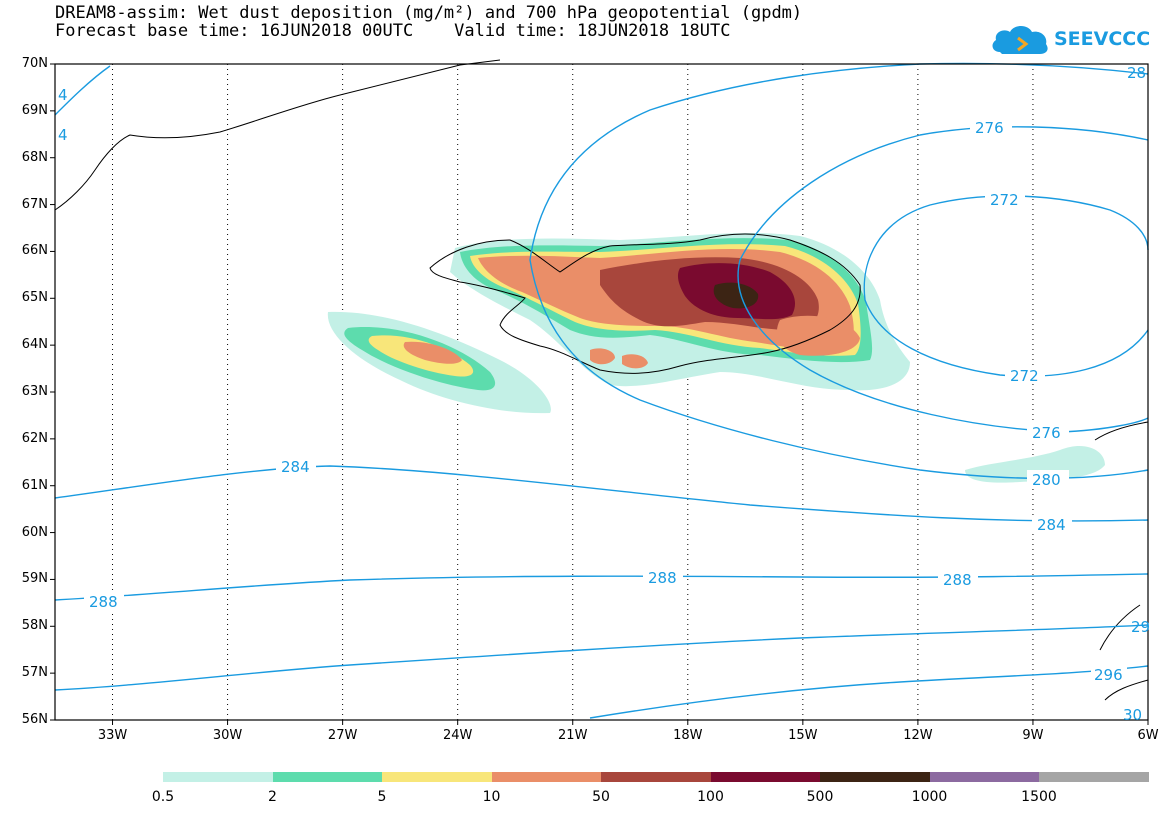 The width and height of the screenshot is (1175, 815). What do you see at coordinates (820, 797) in the screenshot?
I see `colorbar-label: 500` at bounding box center [820, 797].